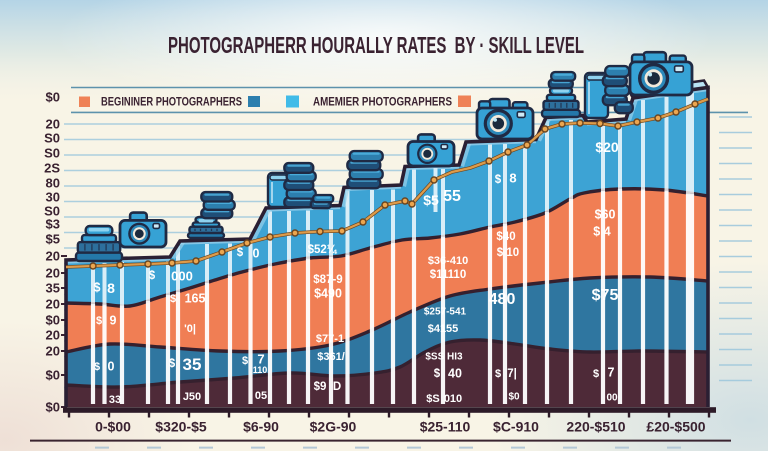 This screenshot has height=451, width=768. Describe the element at coordinates (455, 374) in the screenshot. I see `svg-text: 40` at that location.